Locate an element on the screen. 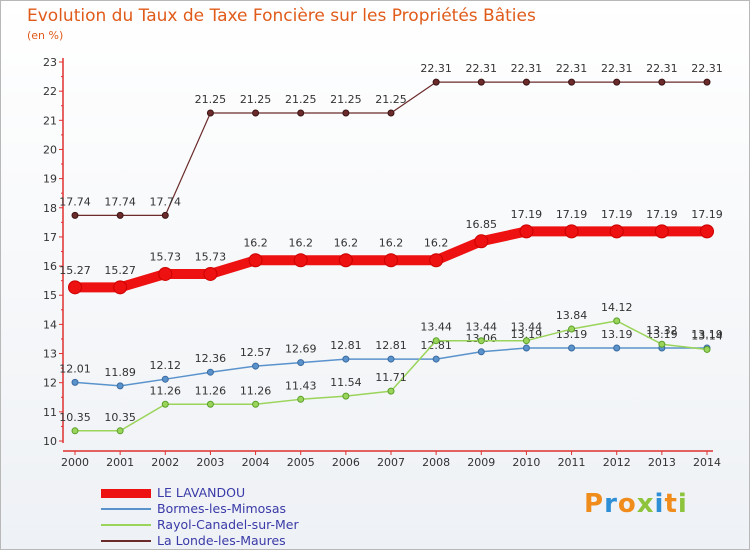 This screenshot has height=550, width=750. y-tick-label: 15 is located at coordinates (50, 295).